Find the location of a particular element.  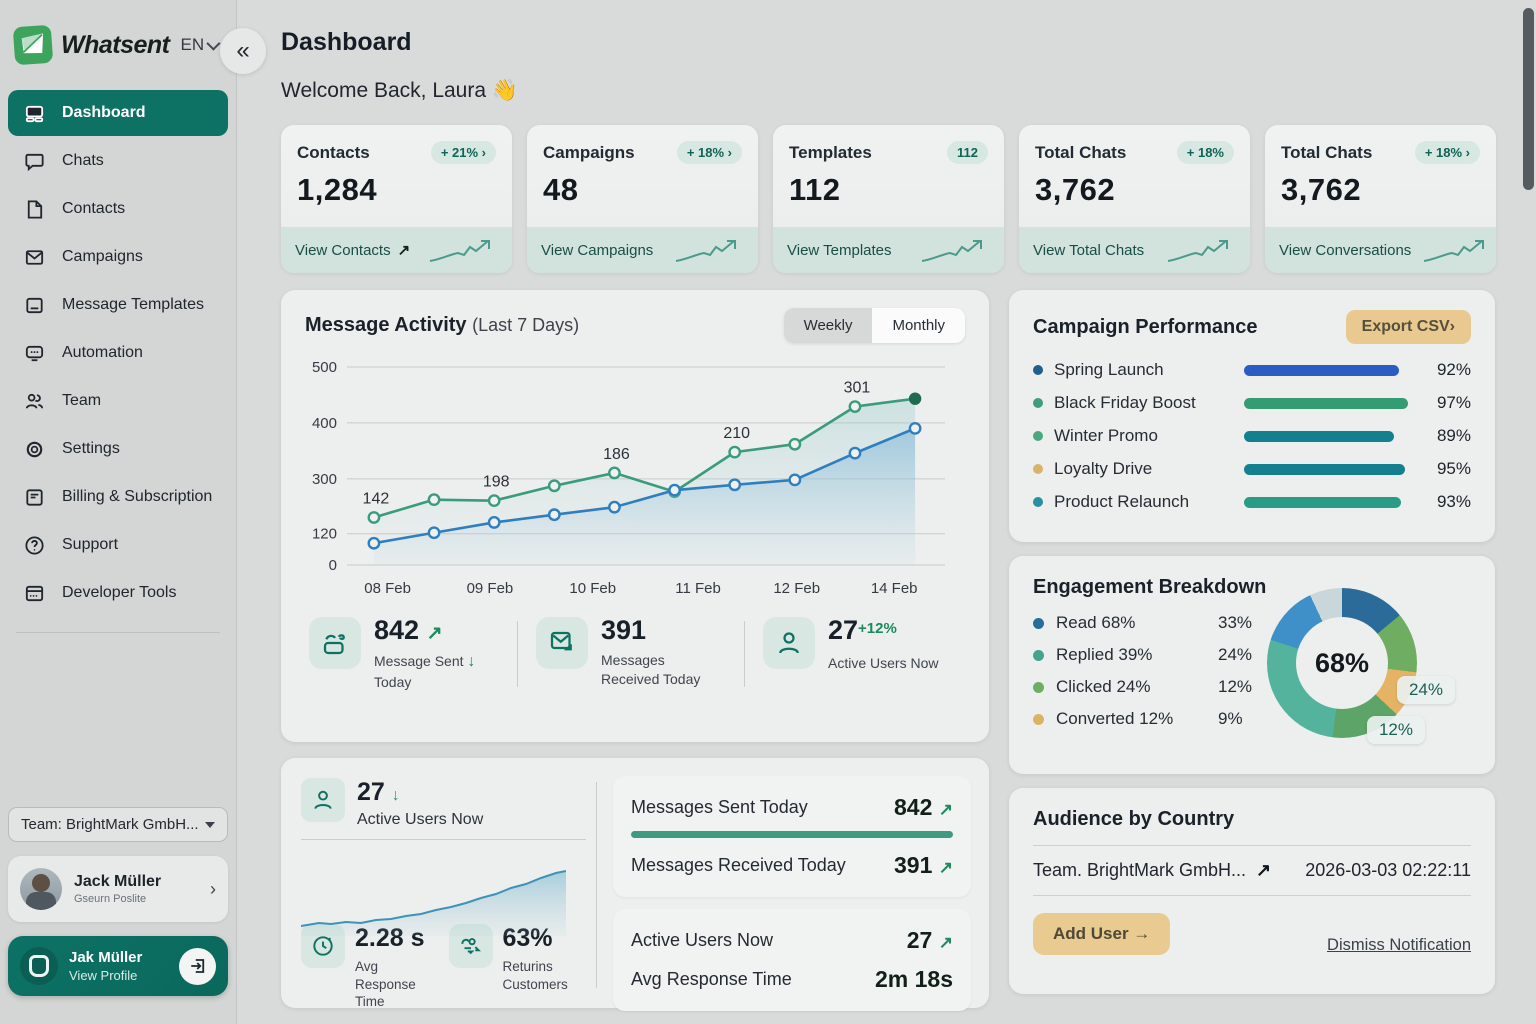

collapse-sidebar-button: « is located at coordinates (243, 51).